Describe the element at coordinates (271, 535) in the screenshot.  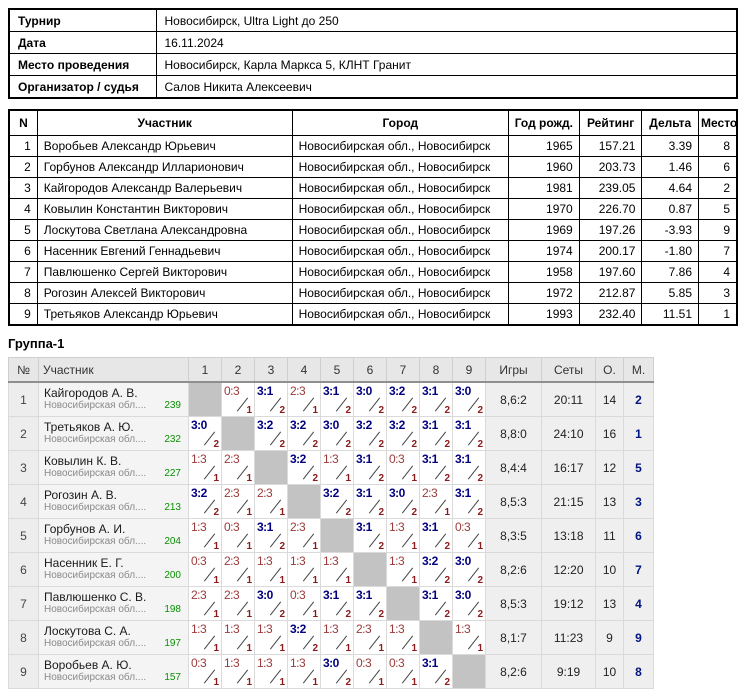
I see `score-cell: 3:1 2` at that location.